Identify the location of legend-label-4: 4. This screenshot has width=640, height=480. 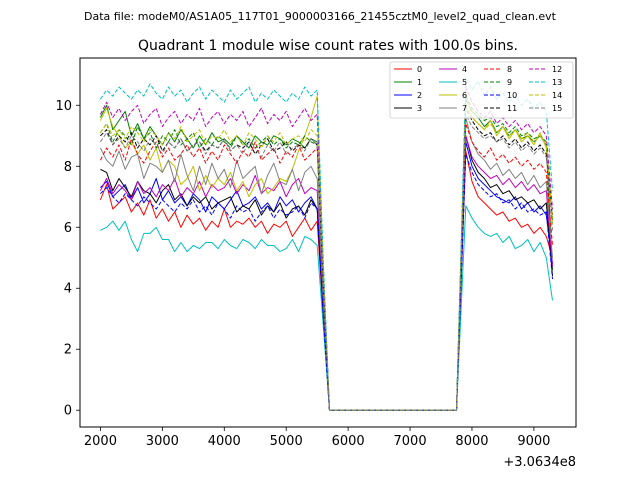
(464, 69).